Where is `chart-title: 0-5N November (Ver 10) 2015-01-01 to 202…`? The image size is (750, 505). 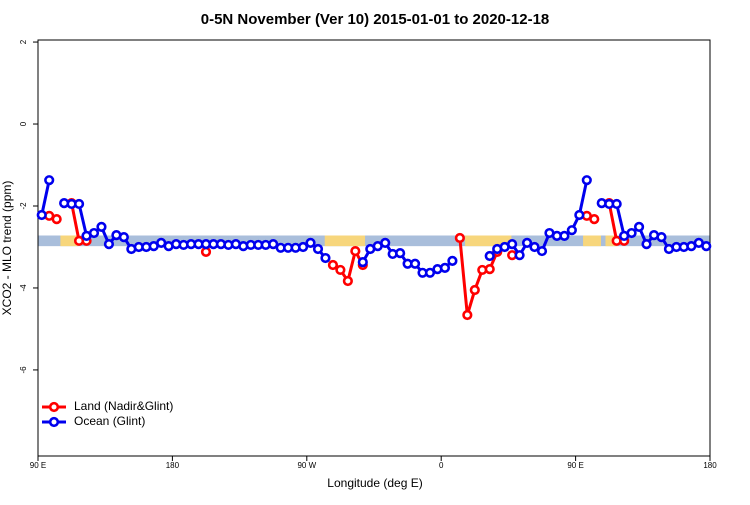 chart-title: 0-5N November (Ver 10) 2015-01-01 to 202… is located at coordinates (375, 19).